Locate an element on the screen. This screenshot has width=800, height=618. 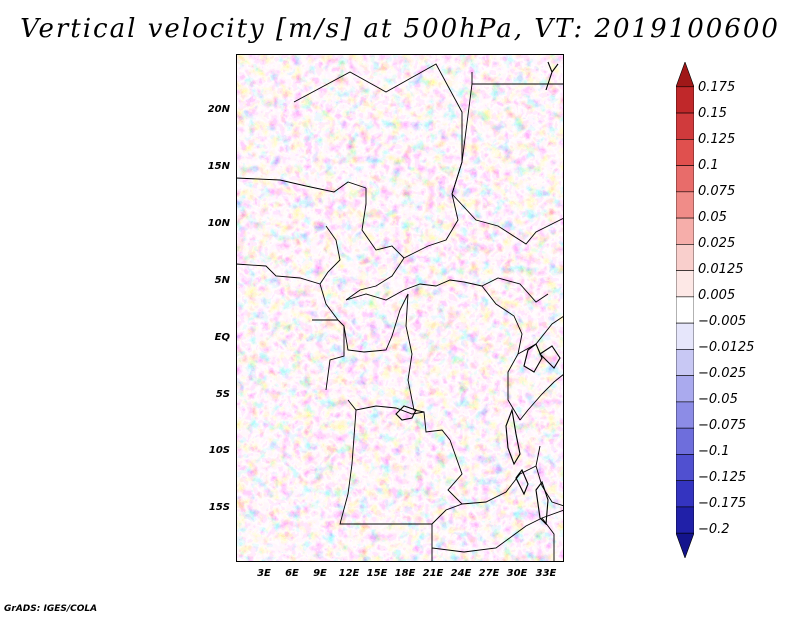
colorbar-level-label: 0.175 is located at coordinates (717, 87).